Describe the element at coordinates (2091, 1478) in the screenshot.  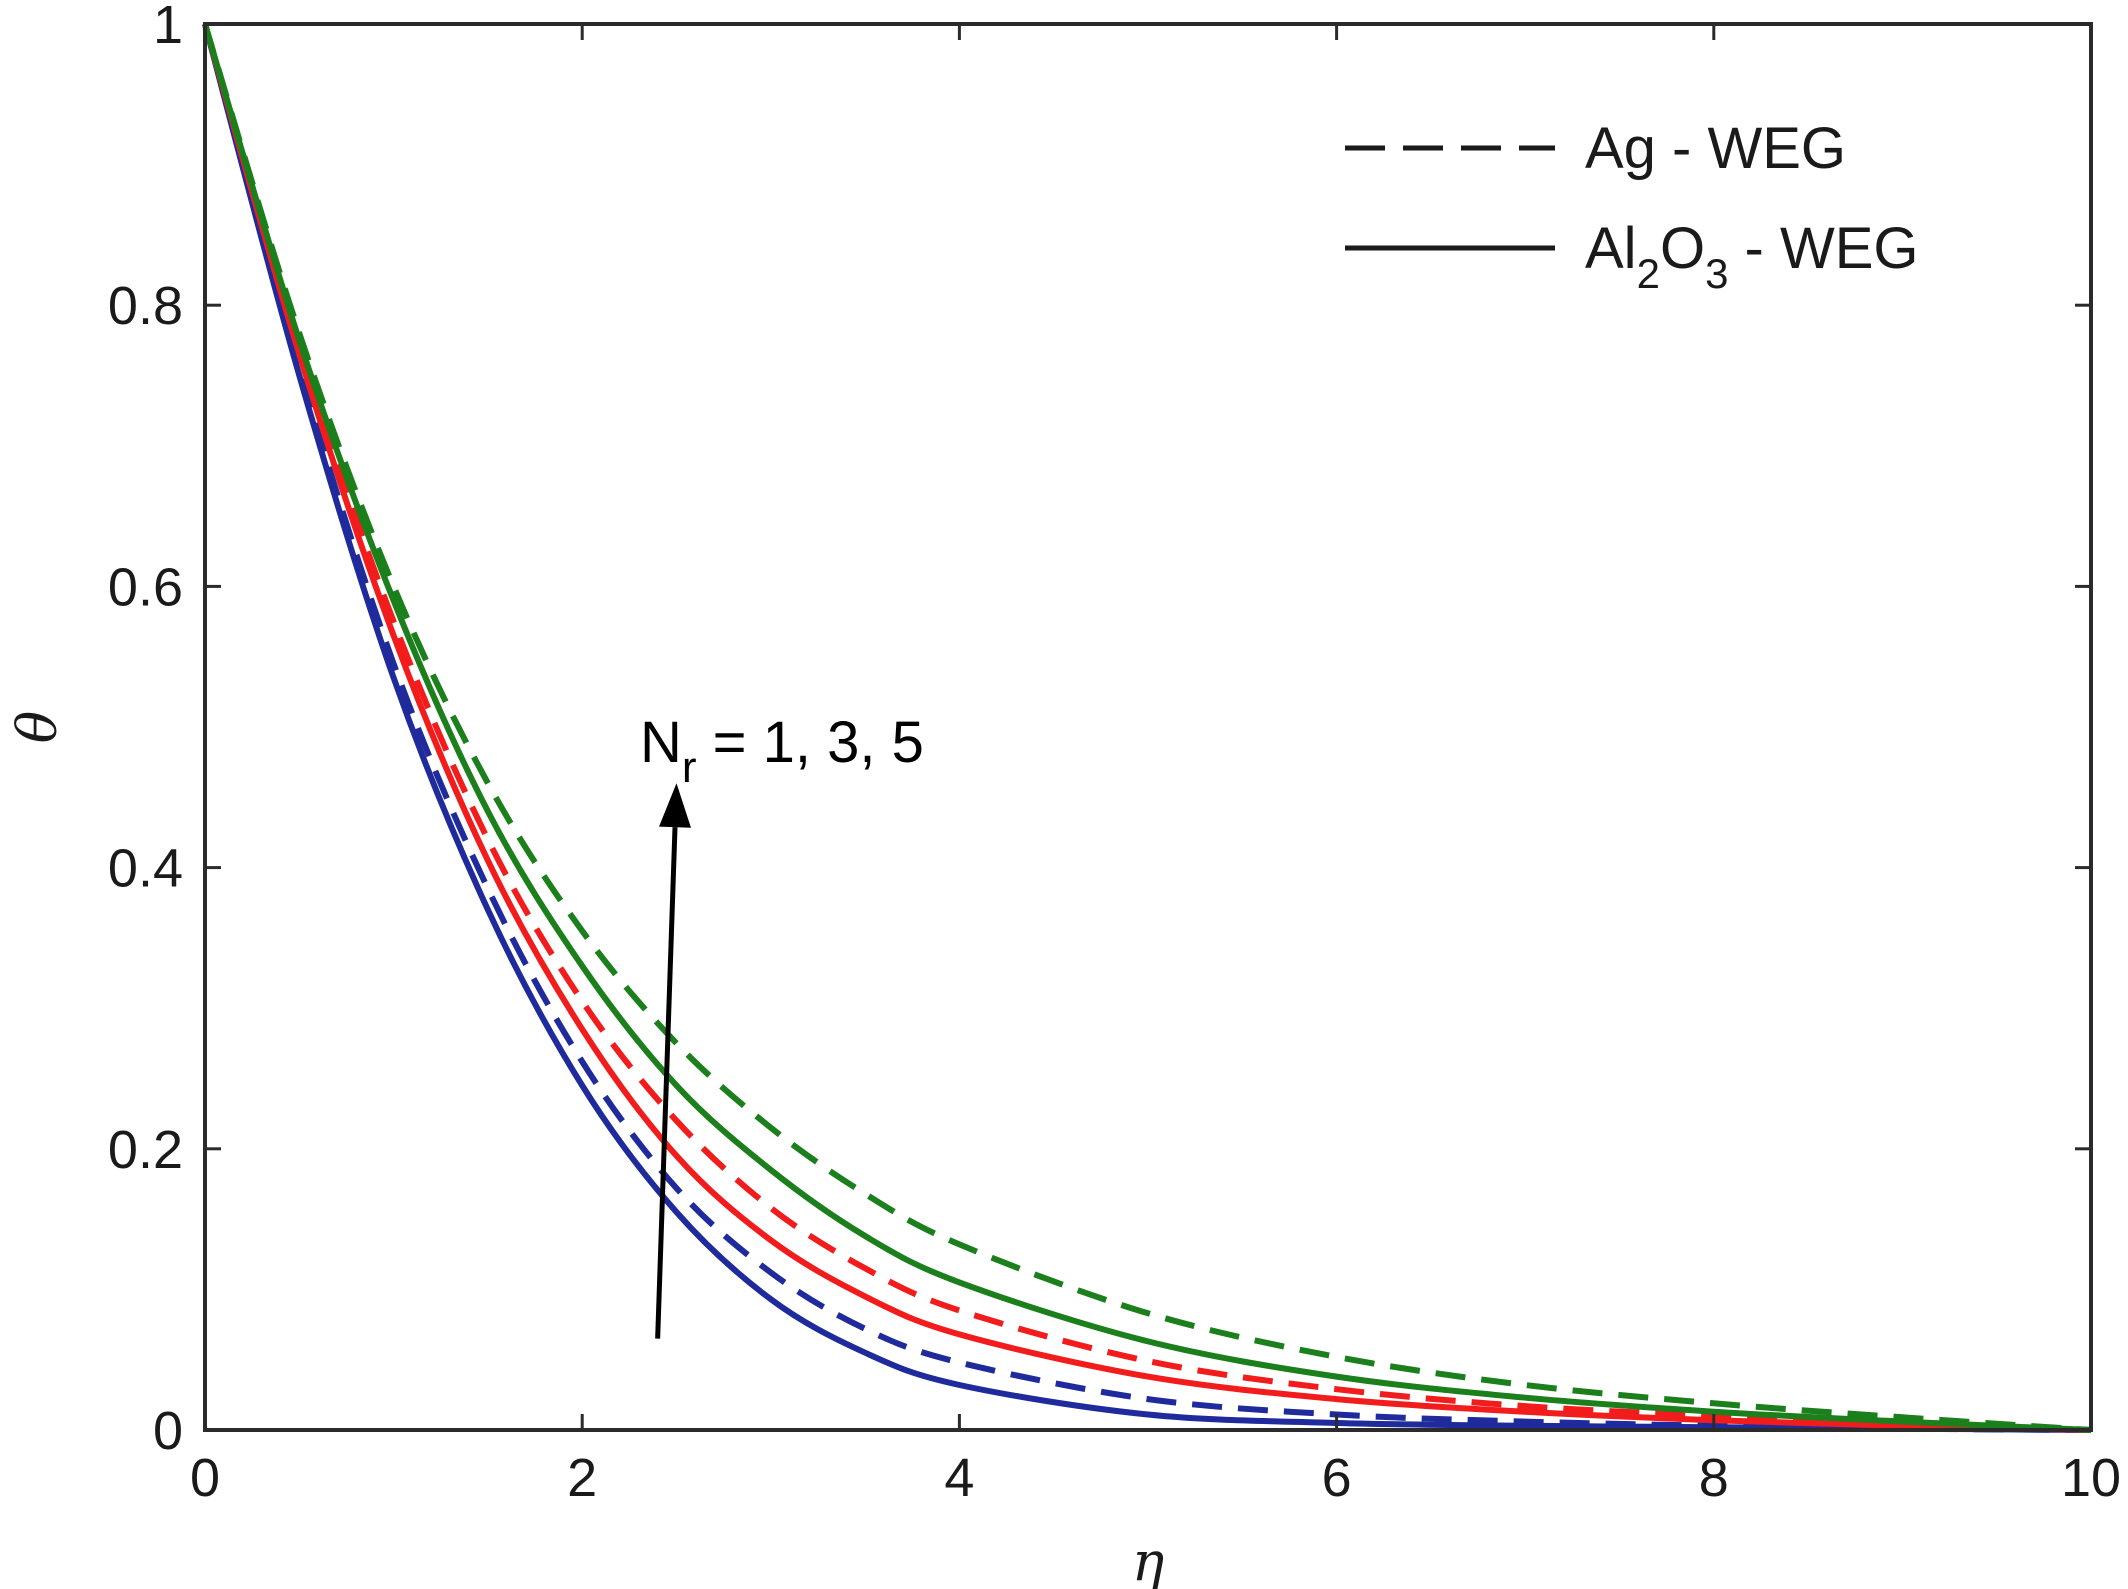
I see `x-tick-label: 10` at that location.